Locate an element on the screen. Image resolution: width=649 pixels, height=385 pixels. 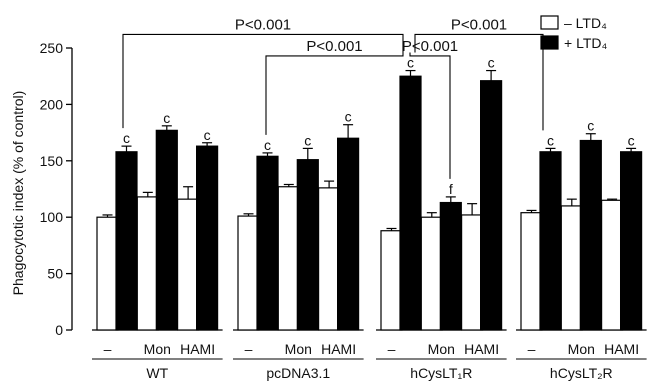
legend-label: + LTD₄ is located at coordinates (585, 43).